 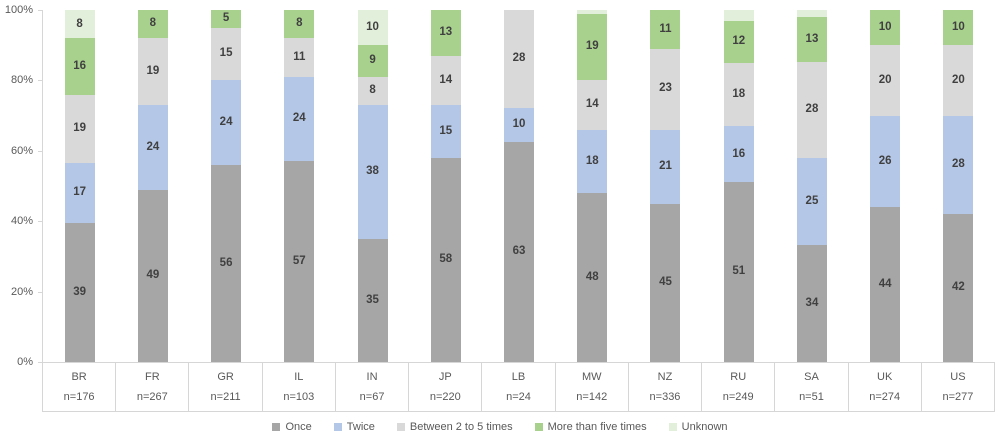 I want to click on legend-label: Once, so click(x=298, y=427).